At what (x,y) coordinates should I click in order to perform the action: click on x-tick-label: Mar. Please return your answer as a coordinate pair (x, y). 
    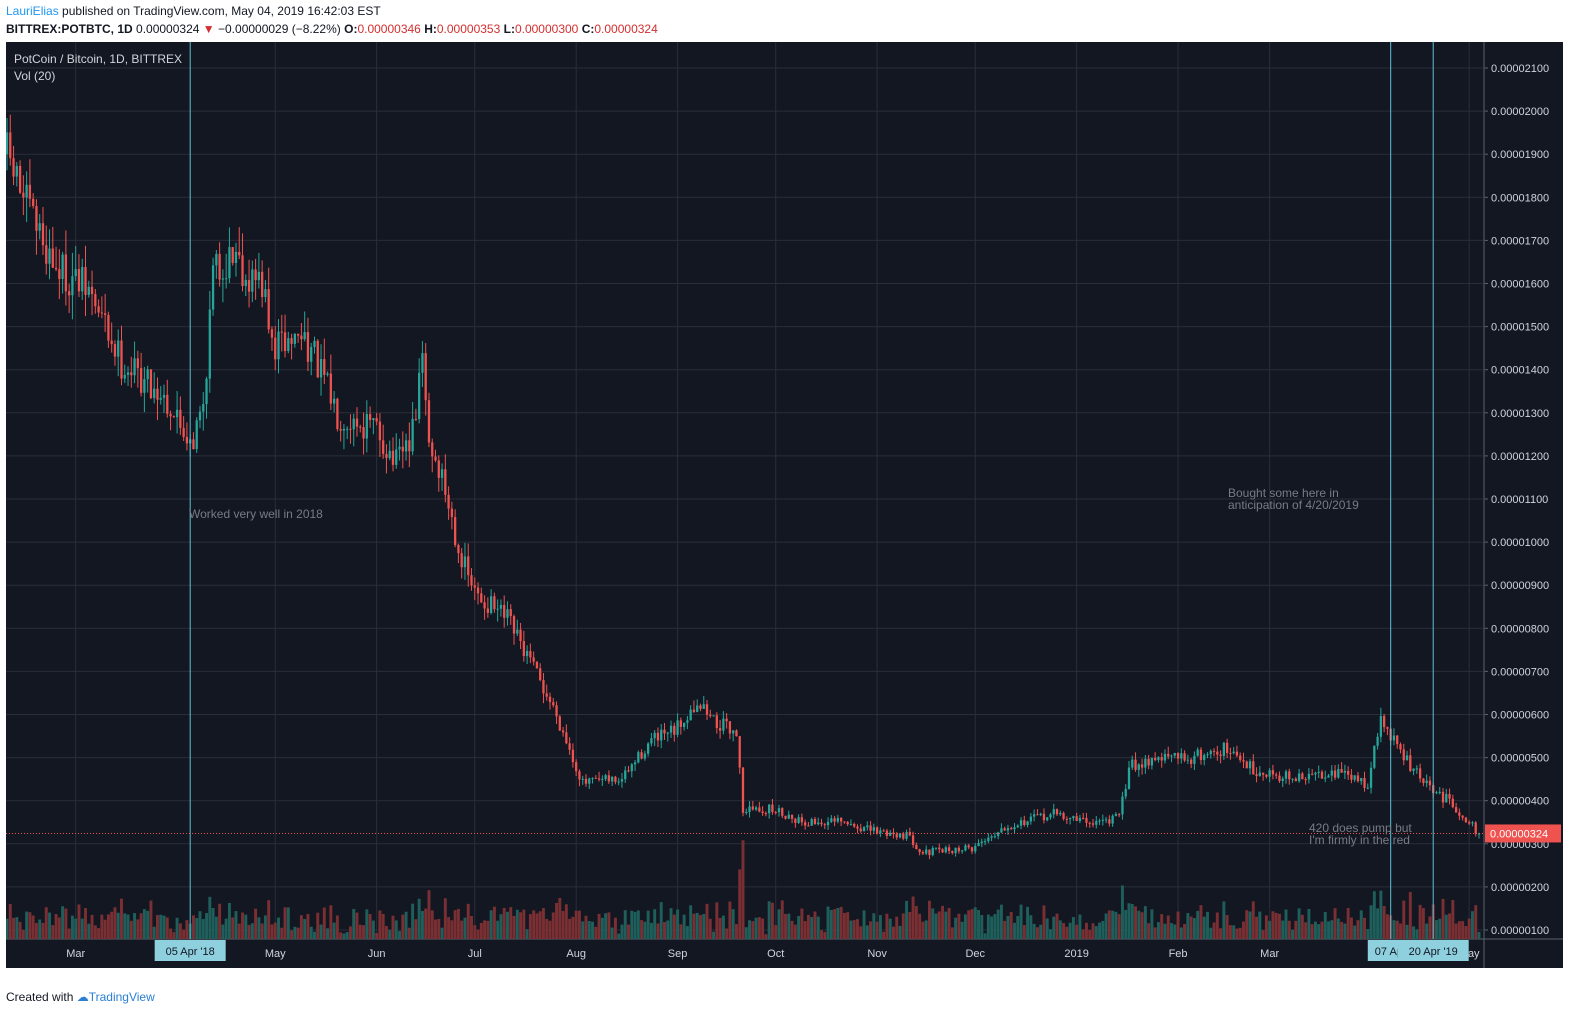
    Looking at the image, I should click on (75, 954).